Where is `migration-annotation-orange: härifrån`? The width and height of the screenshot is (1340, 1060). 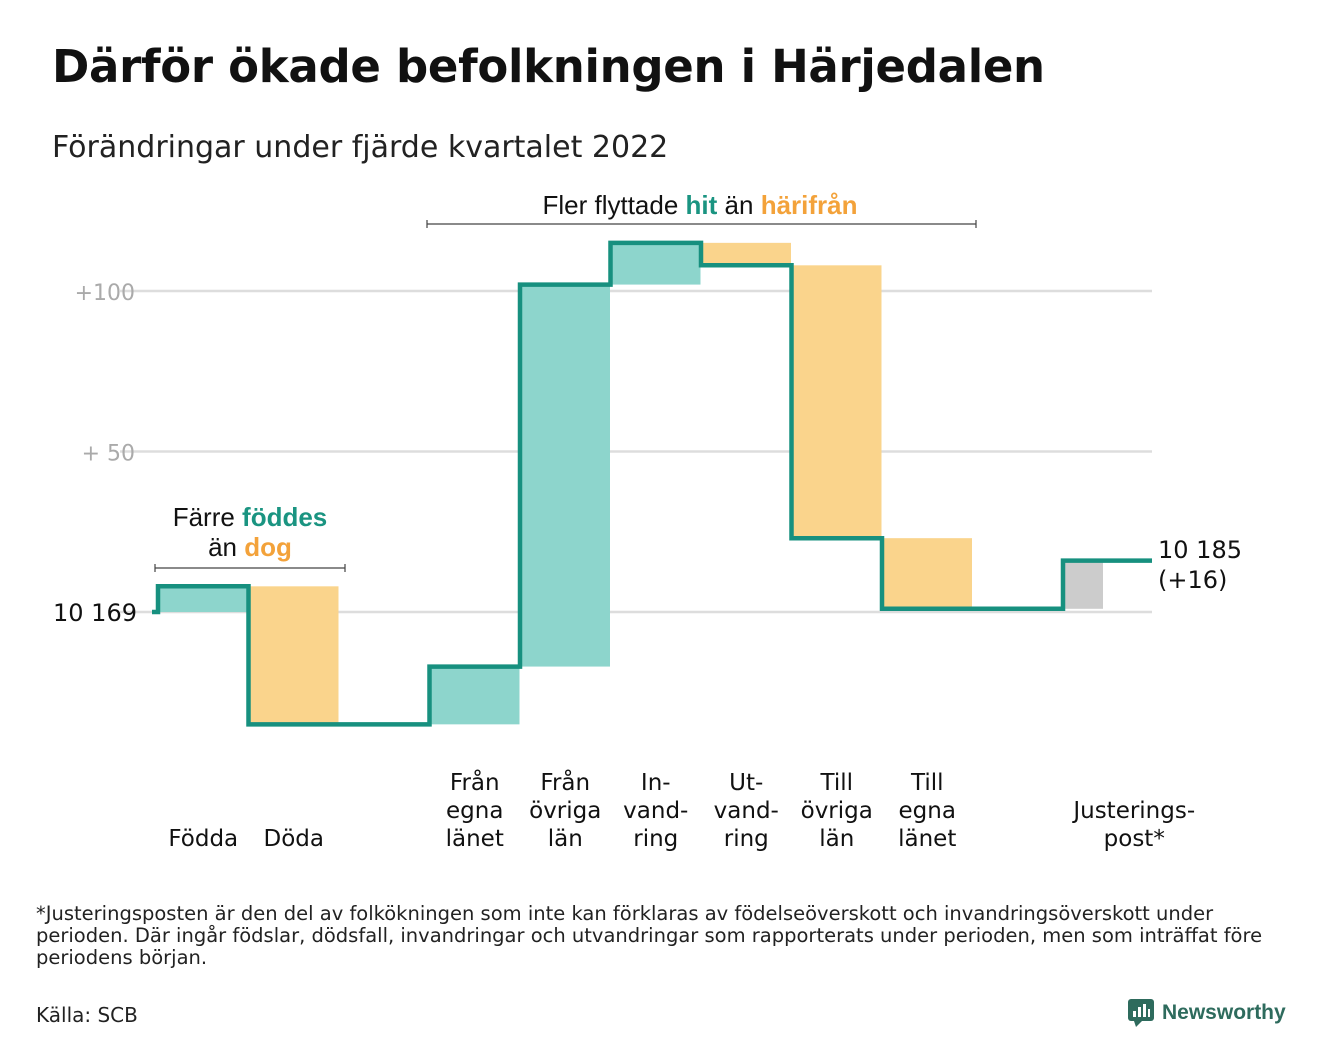 migration-annotation-orange: härifrån is located at coordinates (809, 205).